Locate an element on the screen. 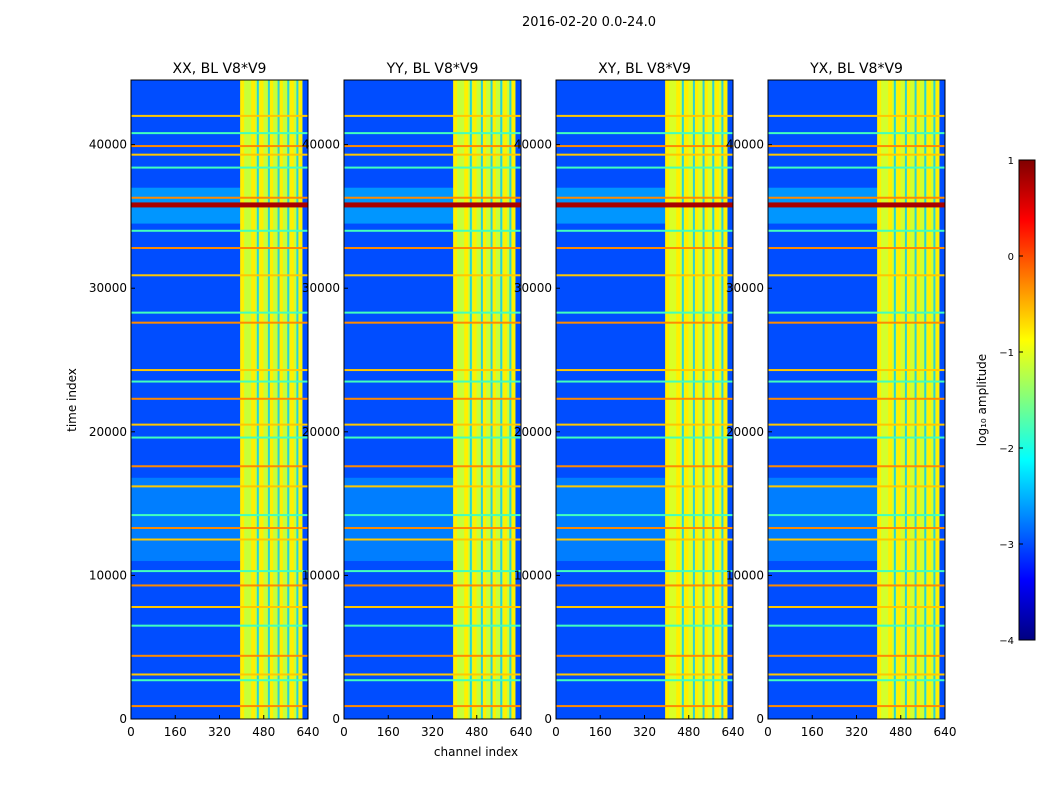 This screenshot has height=800, width=1050. colorbar-tick-label: −2 is located at coordinates (1006, 449).